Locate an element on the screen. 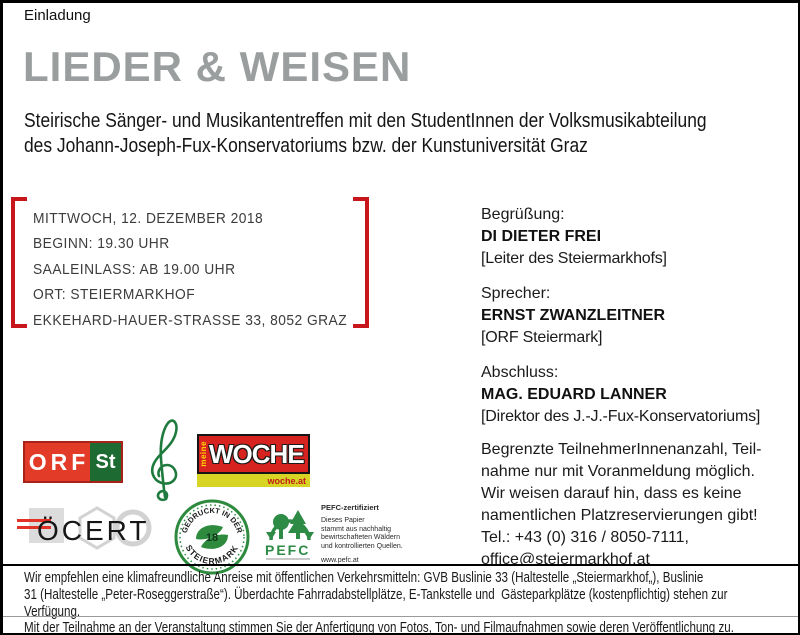 Image resolution: width=800 pixels, height=635 pixels. woche-logo-strip: woche.at is located at coordinates (253, 480).